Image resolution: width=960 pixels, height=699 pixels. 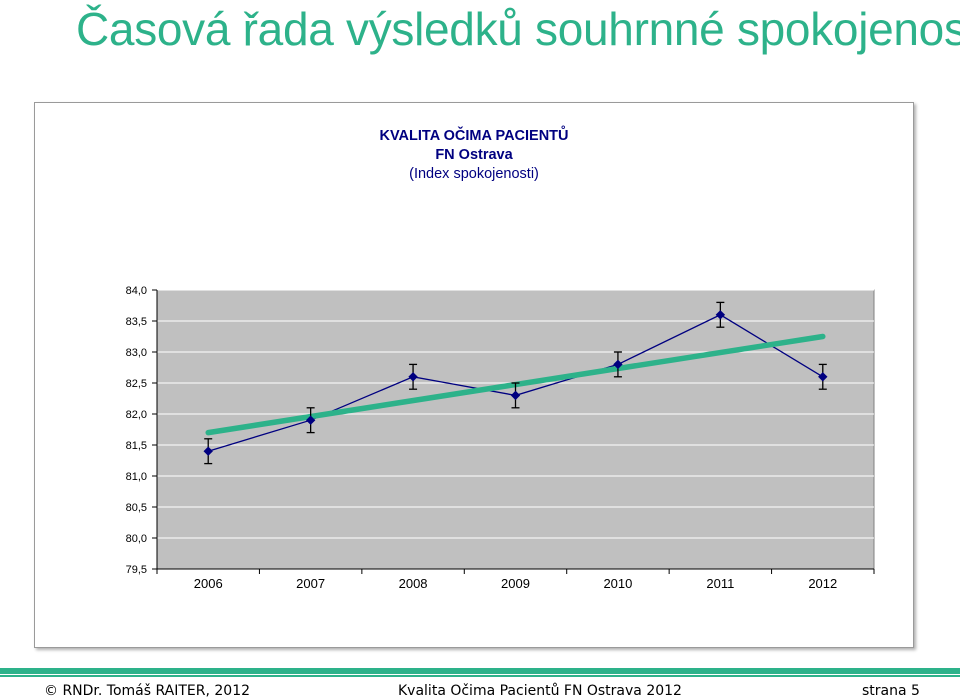 What do you see at coordinates (480, 671) in the screenshot?
I see `footer-divider` at bounding box center [480, 671].